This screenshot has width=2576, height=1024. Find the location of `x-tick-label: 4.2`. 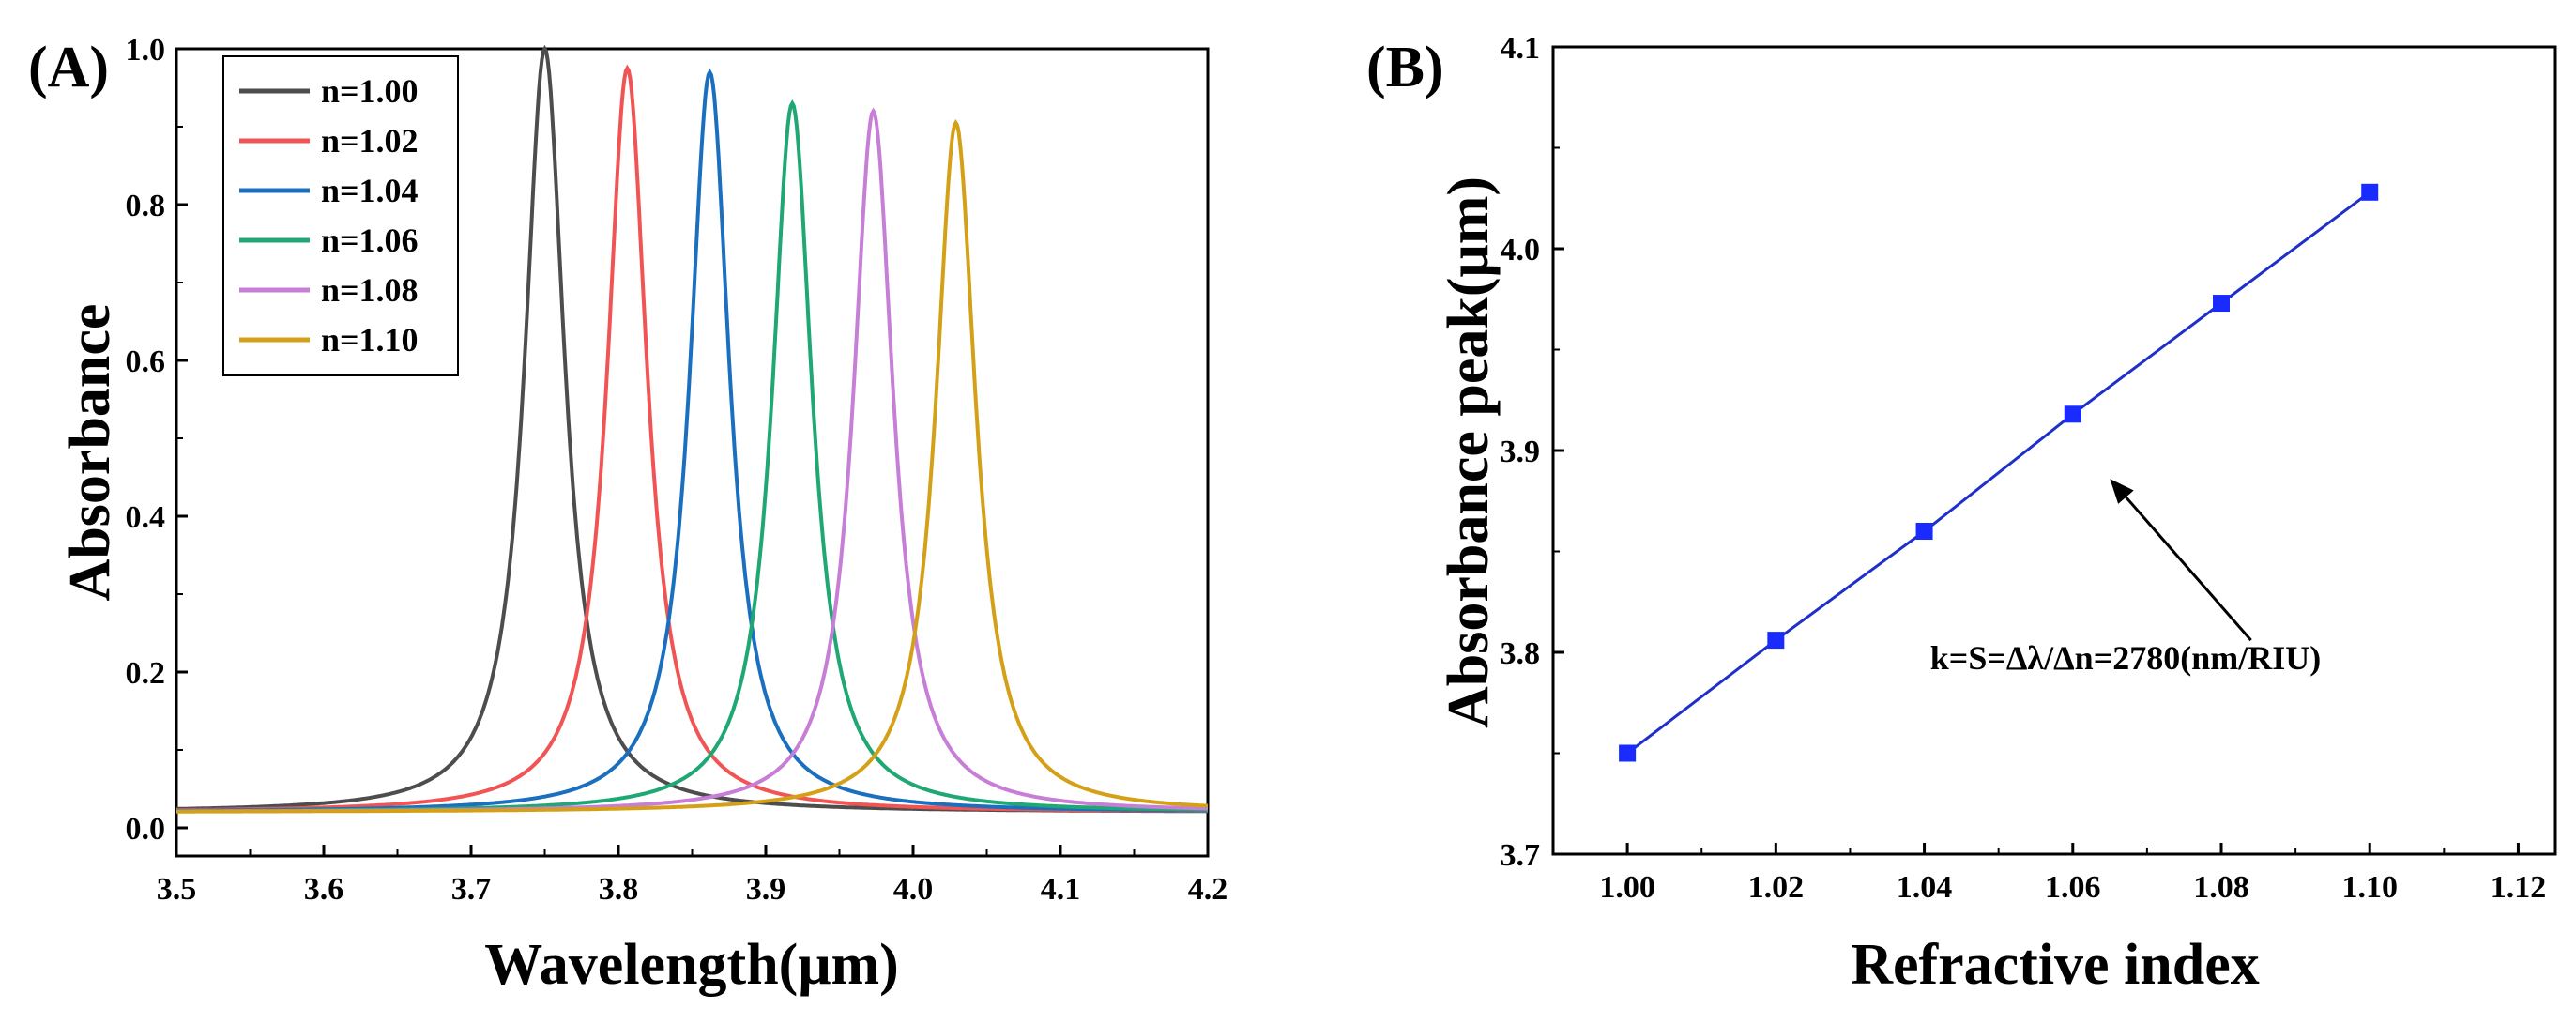

x-tick-label: 4.2 is located at coordinates (1208, 889).